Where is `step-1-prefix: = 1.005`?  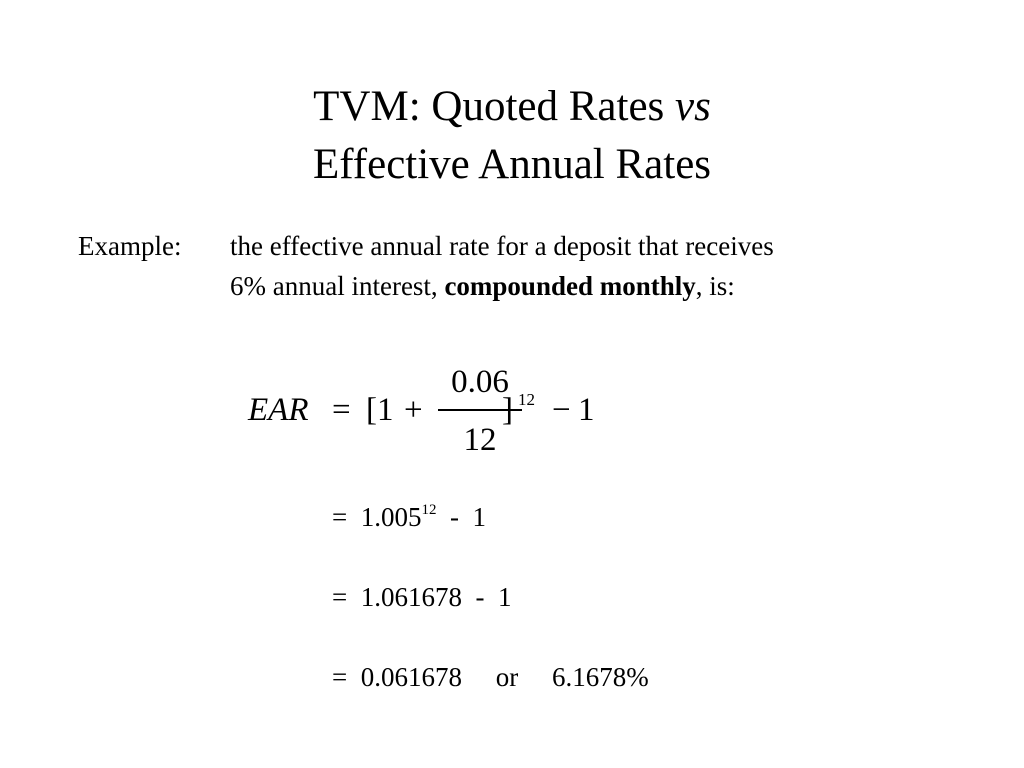 step-1-prefix: = 1.005 is located at coordinates (377, 517).